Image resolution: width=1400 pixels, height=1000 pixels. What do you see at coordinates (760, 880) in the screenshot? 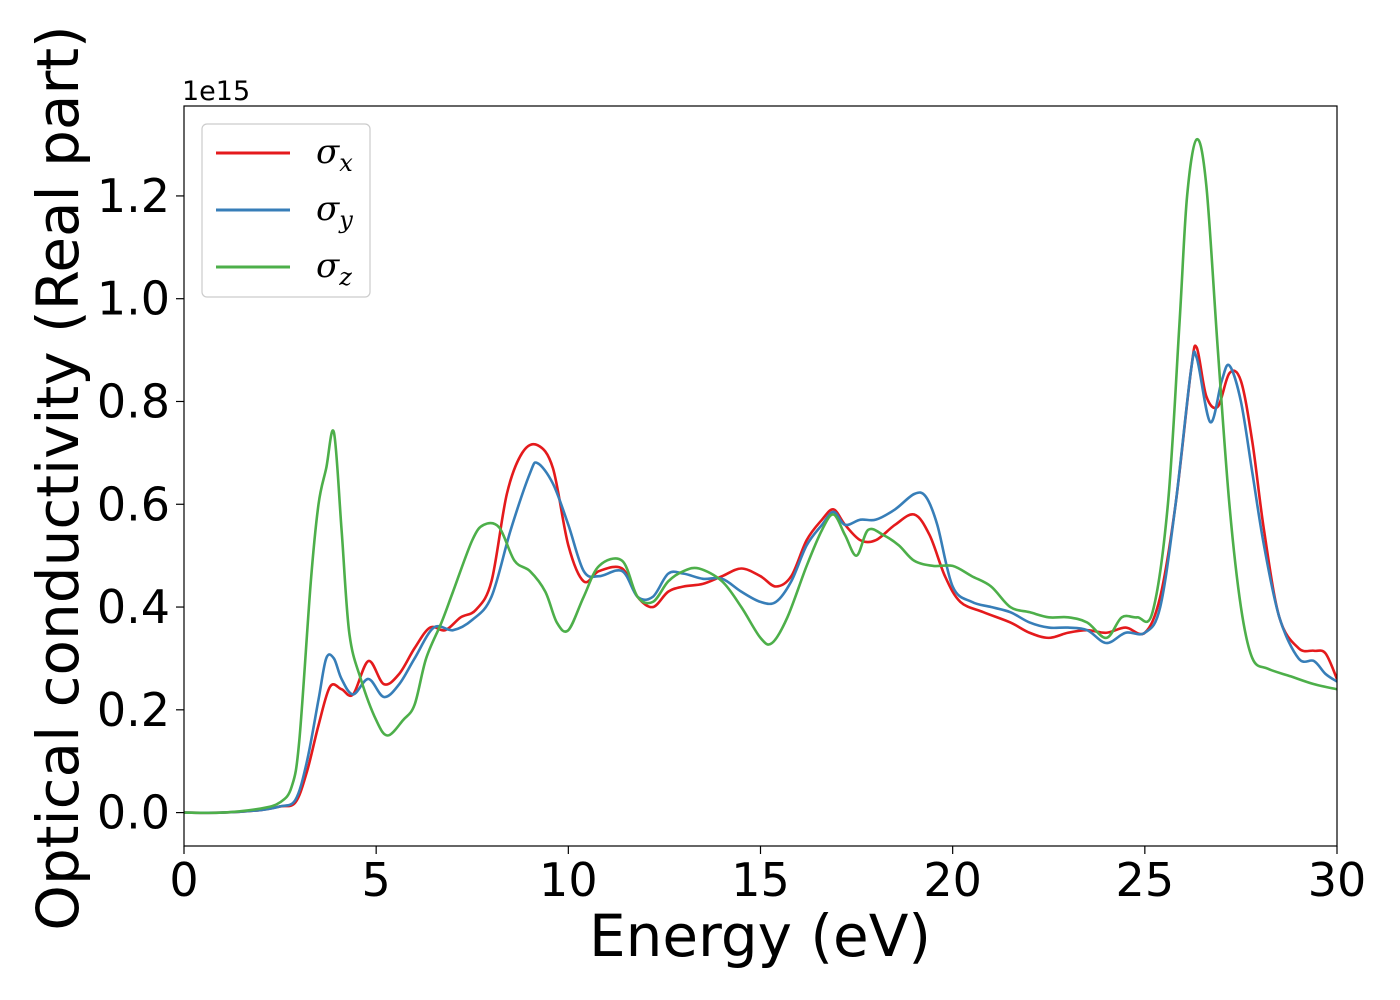
I see `x-tick-label: 15` at bounding box center [760, 880].